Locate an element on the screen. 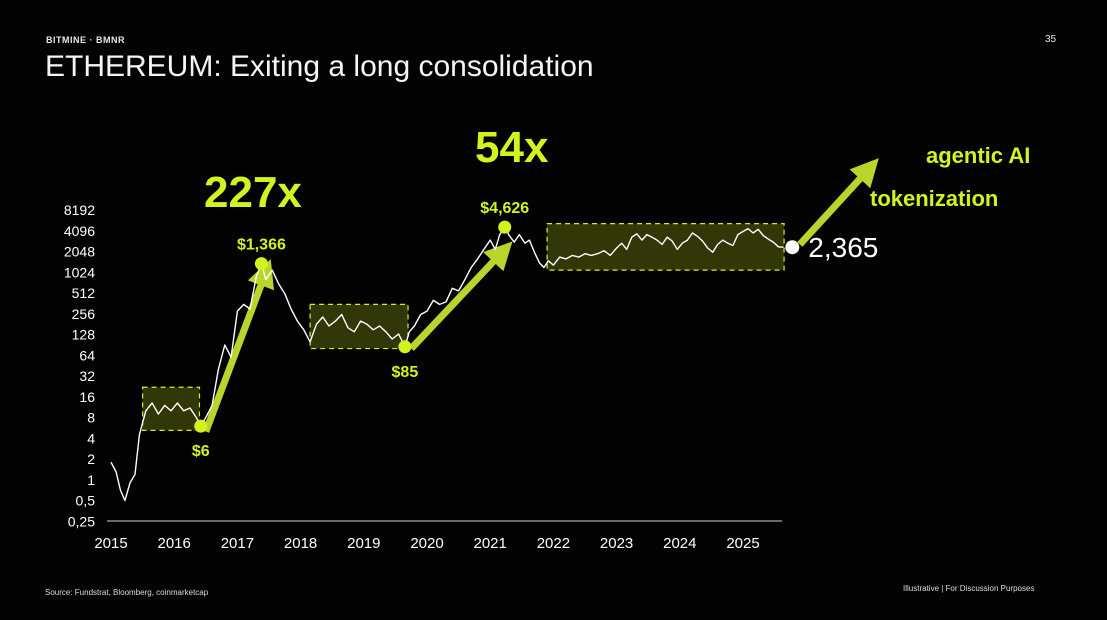  current-price-label: 2,365 is located at coordinates (843, 247).